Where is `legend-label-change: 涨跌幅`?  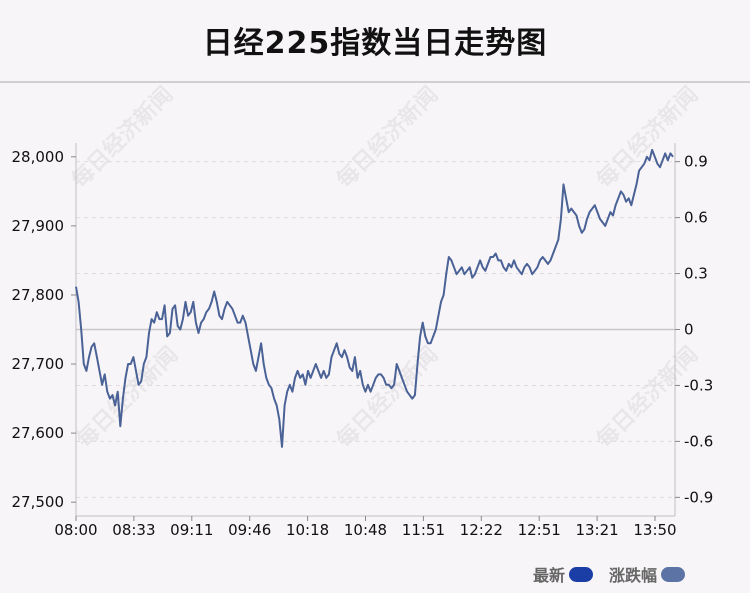
legend-label-change: 涨跌幅 is located at coordinates (633, 575).